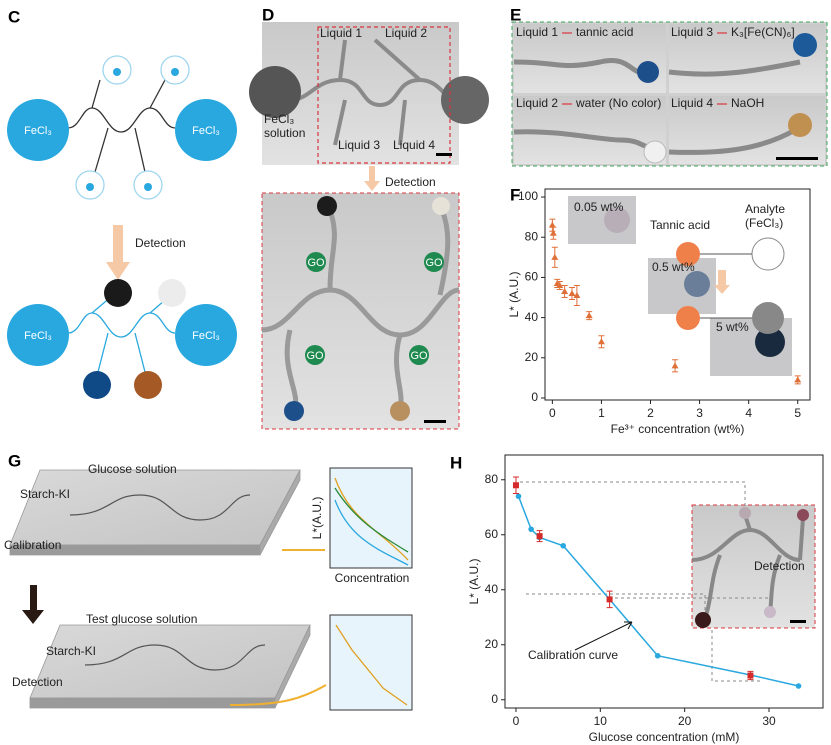 This screenshot has width=831, height=745. Describe the element at coordinates (699, 413) in the screenshot. I see `x-tick-label: 3` at that location.